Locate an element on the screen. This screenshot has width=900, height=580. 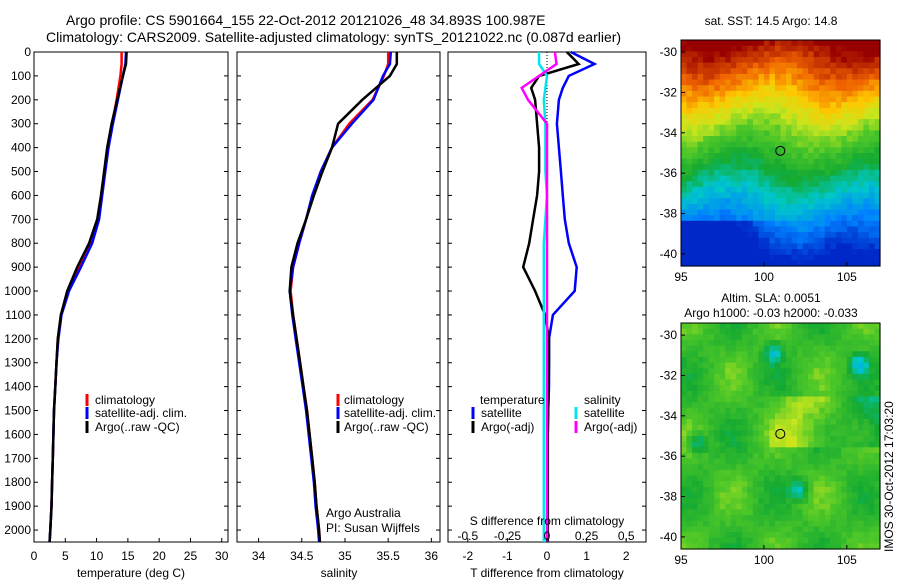
difference-x-label: T difference from climatology is located at coordinates (547, 573).